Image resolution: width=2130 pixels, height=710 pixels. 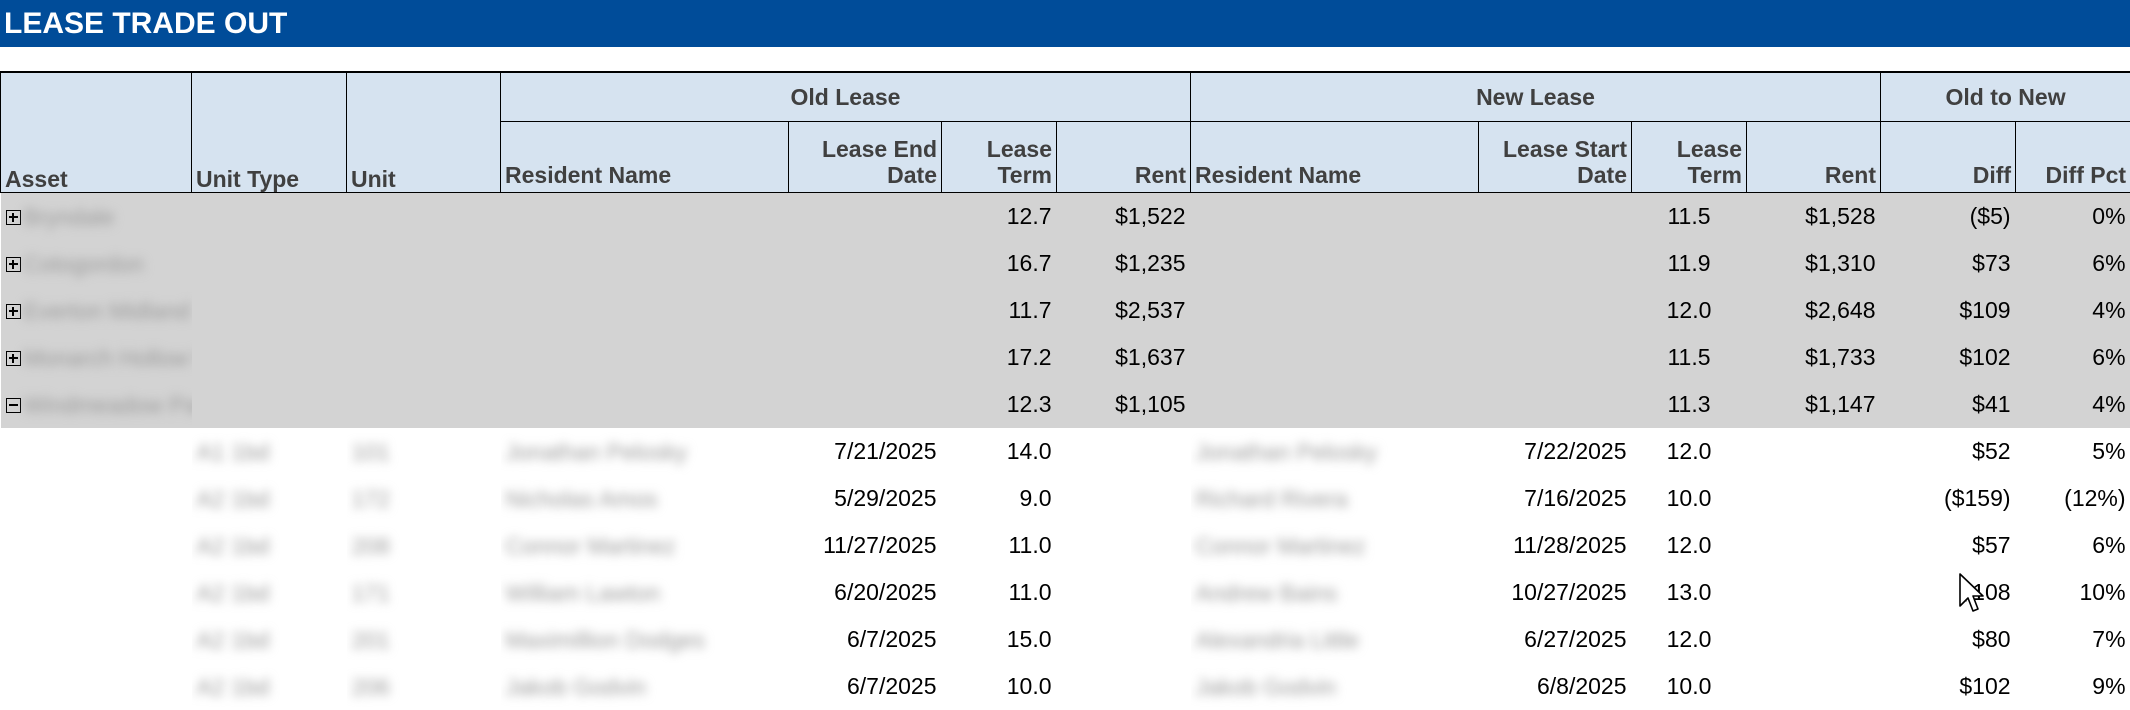 What do you see at coordinates (69, 217) in the screenshot?
I see `asset-name: Bryndale` at bounding box center [69, 217].